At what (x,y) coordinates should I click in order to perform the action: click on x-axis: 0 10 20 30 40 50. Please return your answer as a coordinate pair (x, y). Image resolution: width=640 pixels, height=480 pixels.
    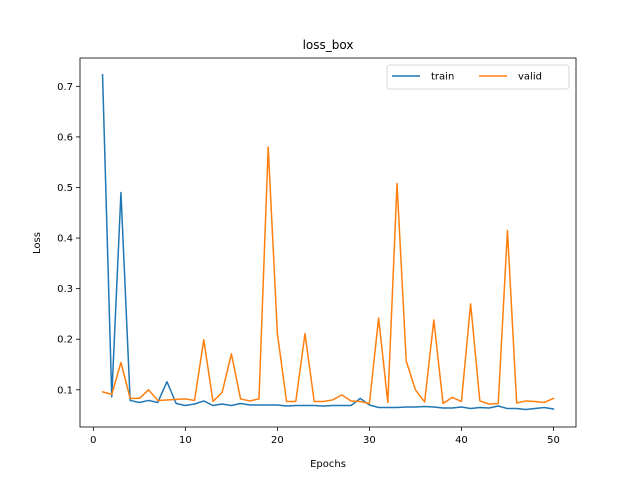
    Looking at the image, I should click on (325, 436).